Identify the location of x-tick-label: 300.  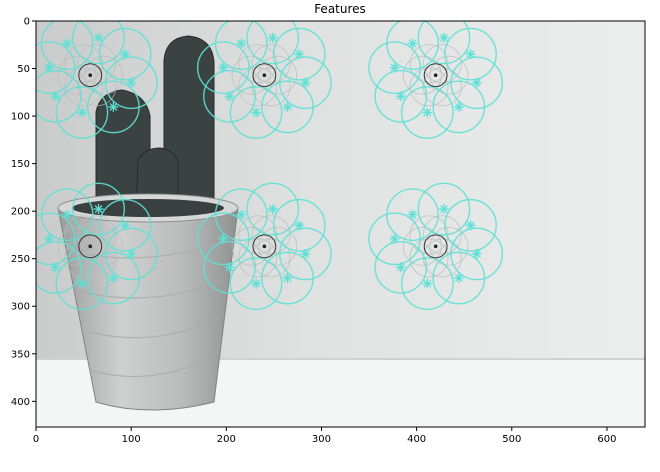
(321, 439).